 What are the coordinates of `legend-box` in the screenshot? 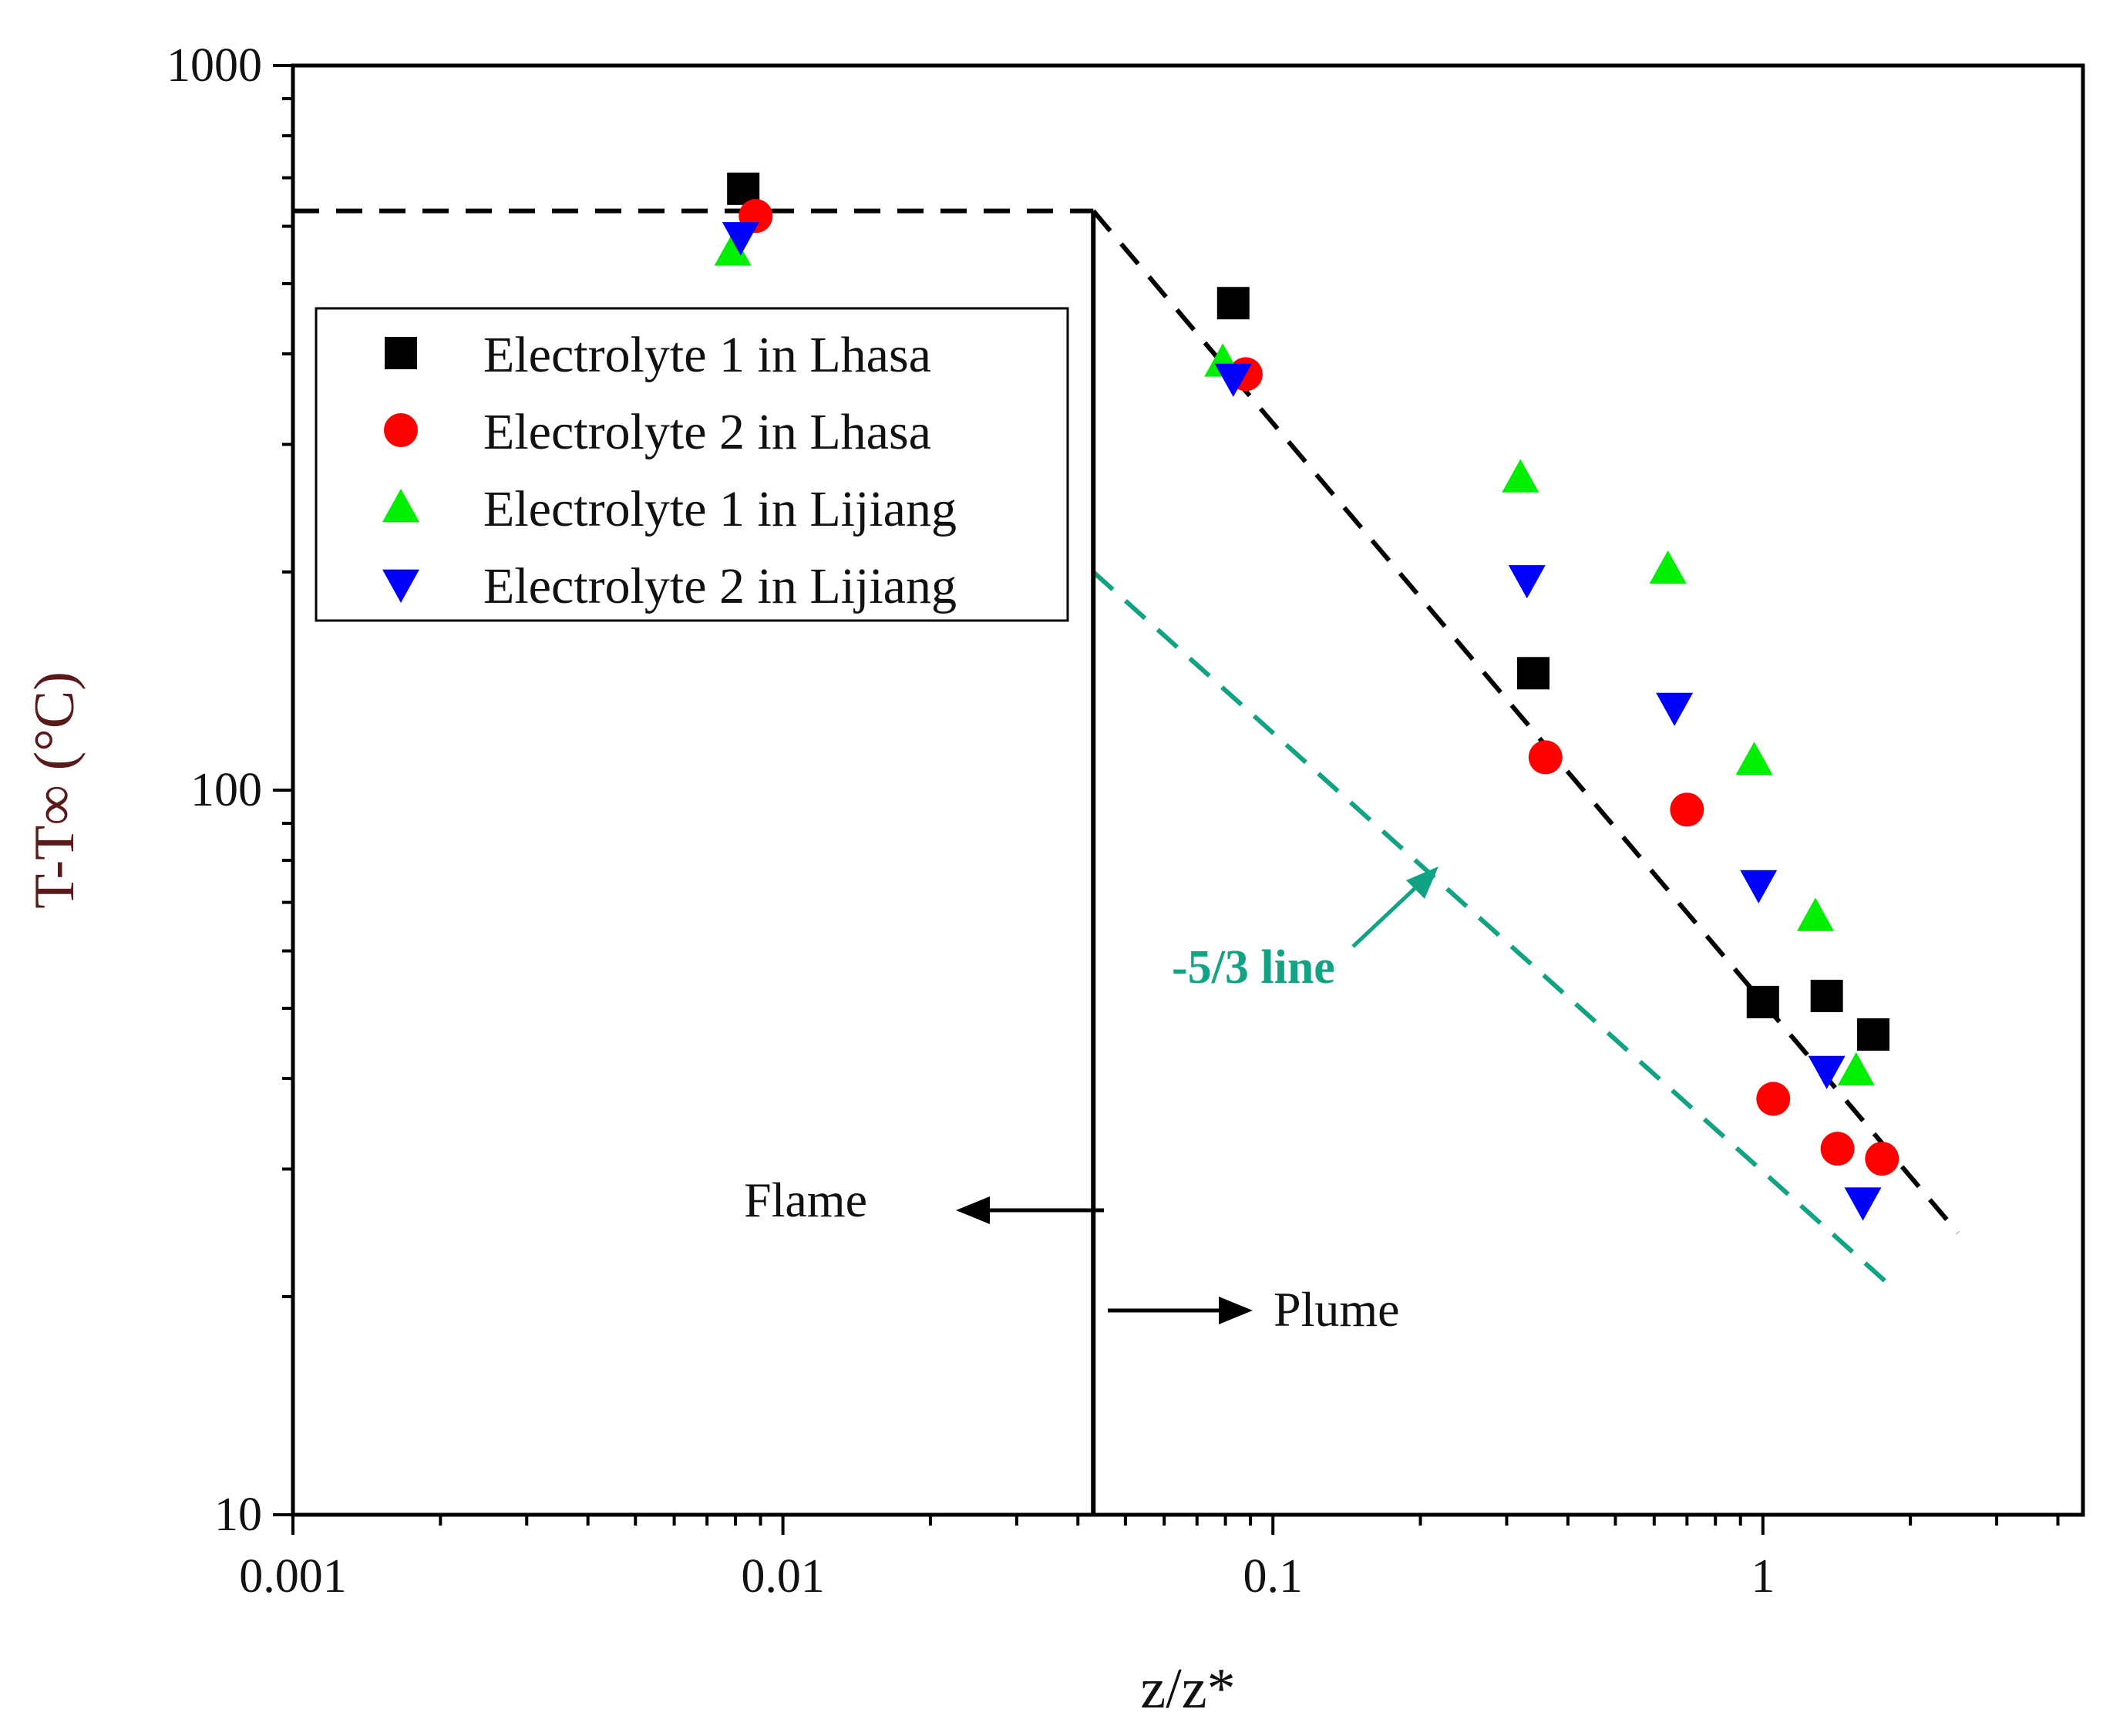 It's located at (692, 464).